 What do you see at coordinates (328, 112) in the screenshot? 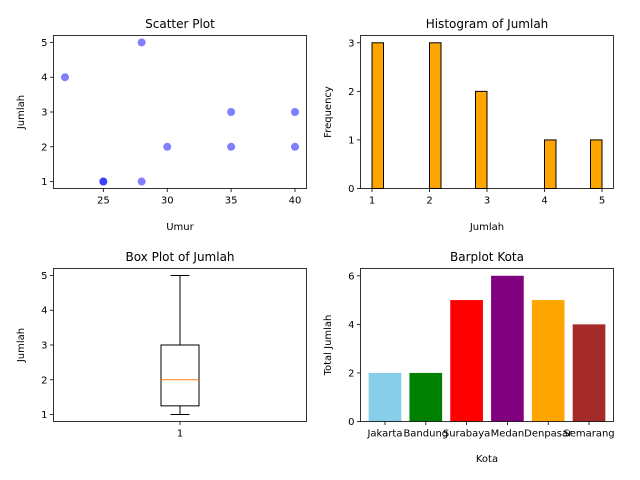
I see `histogram-y-label: Frequency` at bounding box center [328, 112].